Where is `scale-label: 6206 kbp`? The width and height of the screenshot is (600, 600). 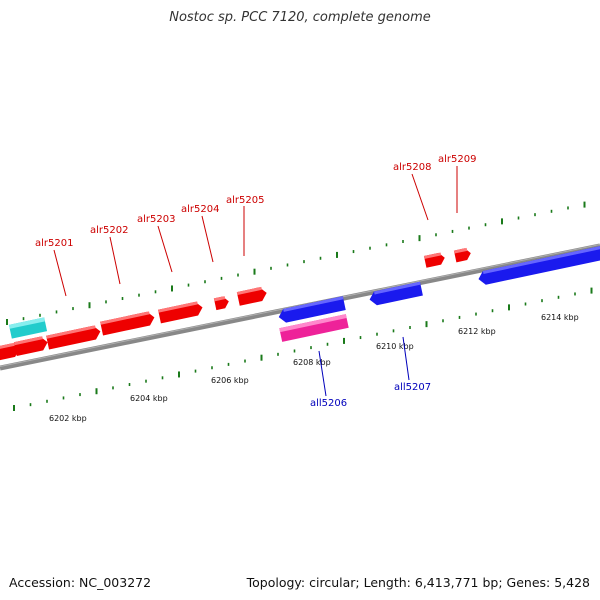
scale-label: 6206 kbp is located at coordinates (230, 380).